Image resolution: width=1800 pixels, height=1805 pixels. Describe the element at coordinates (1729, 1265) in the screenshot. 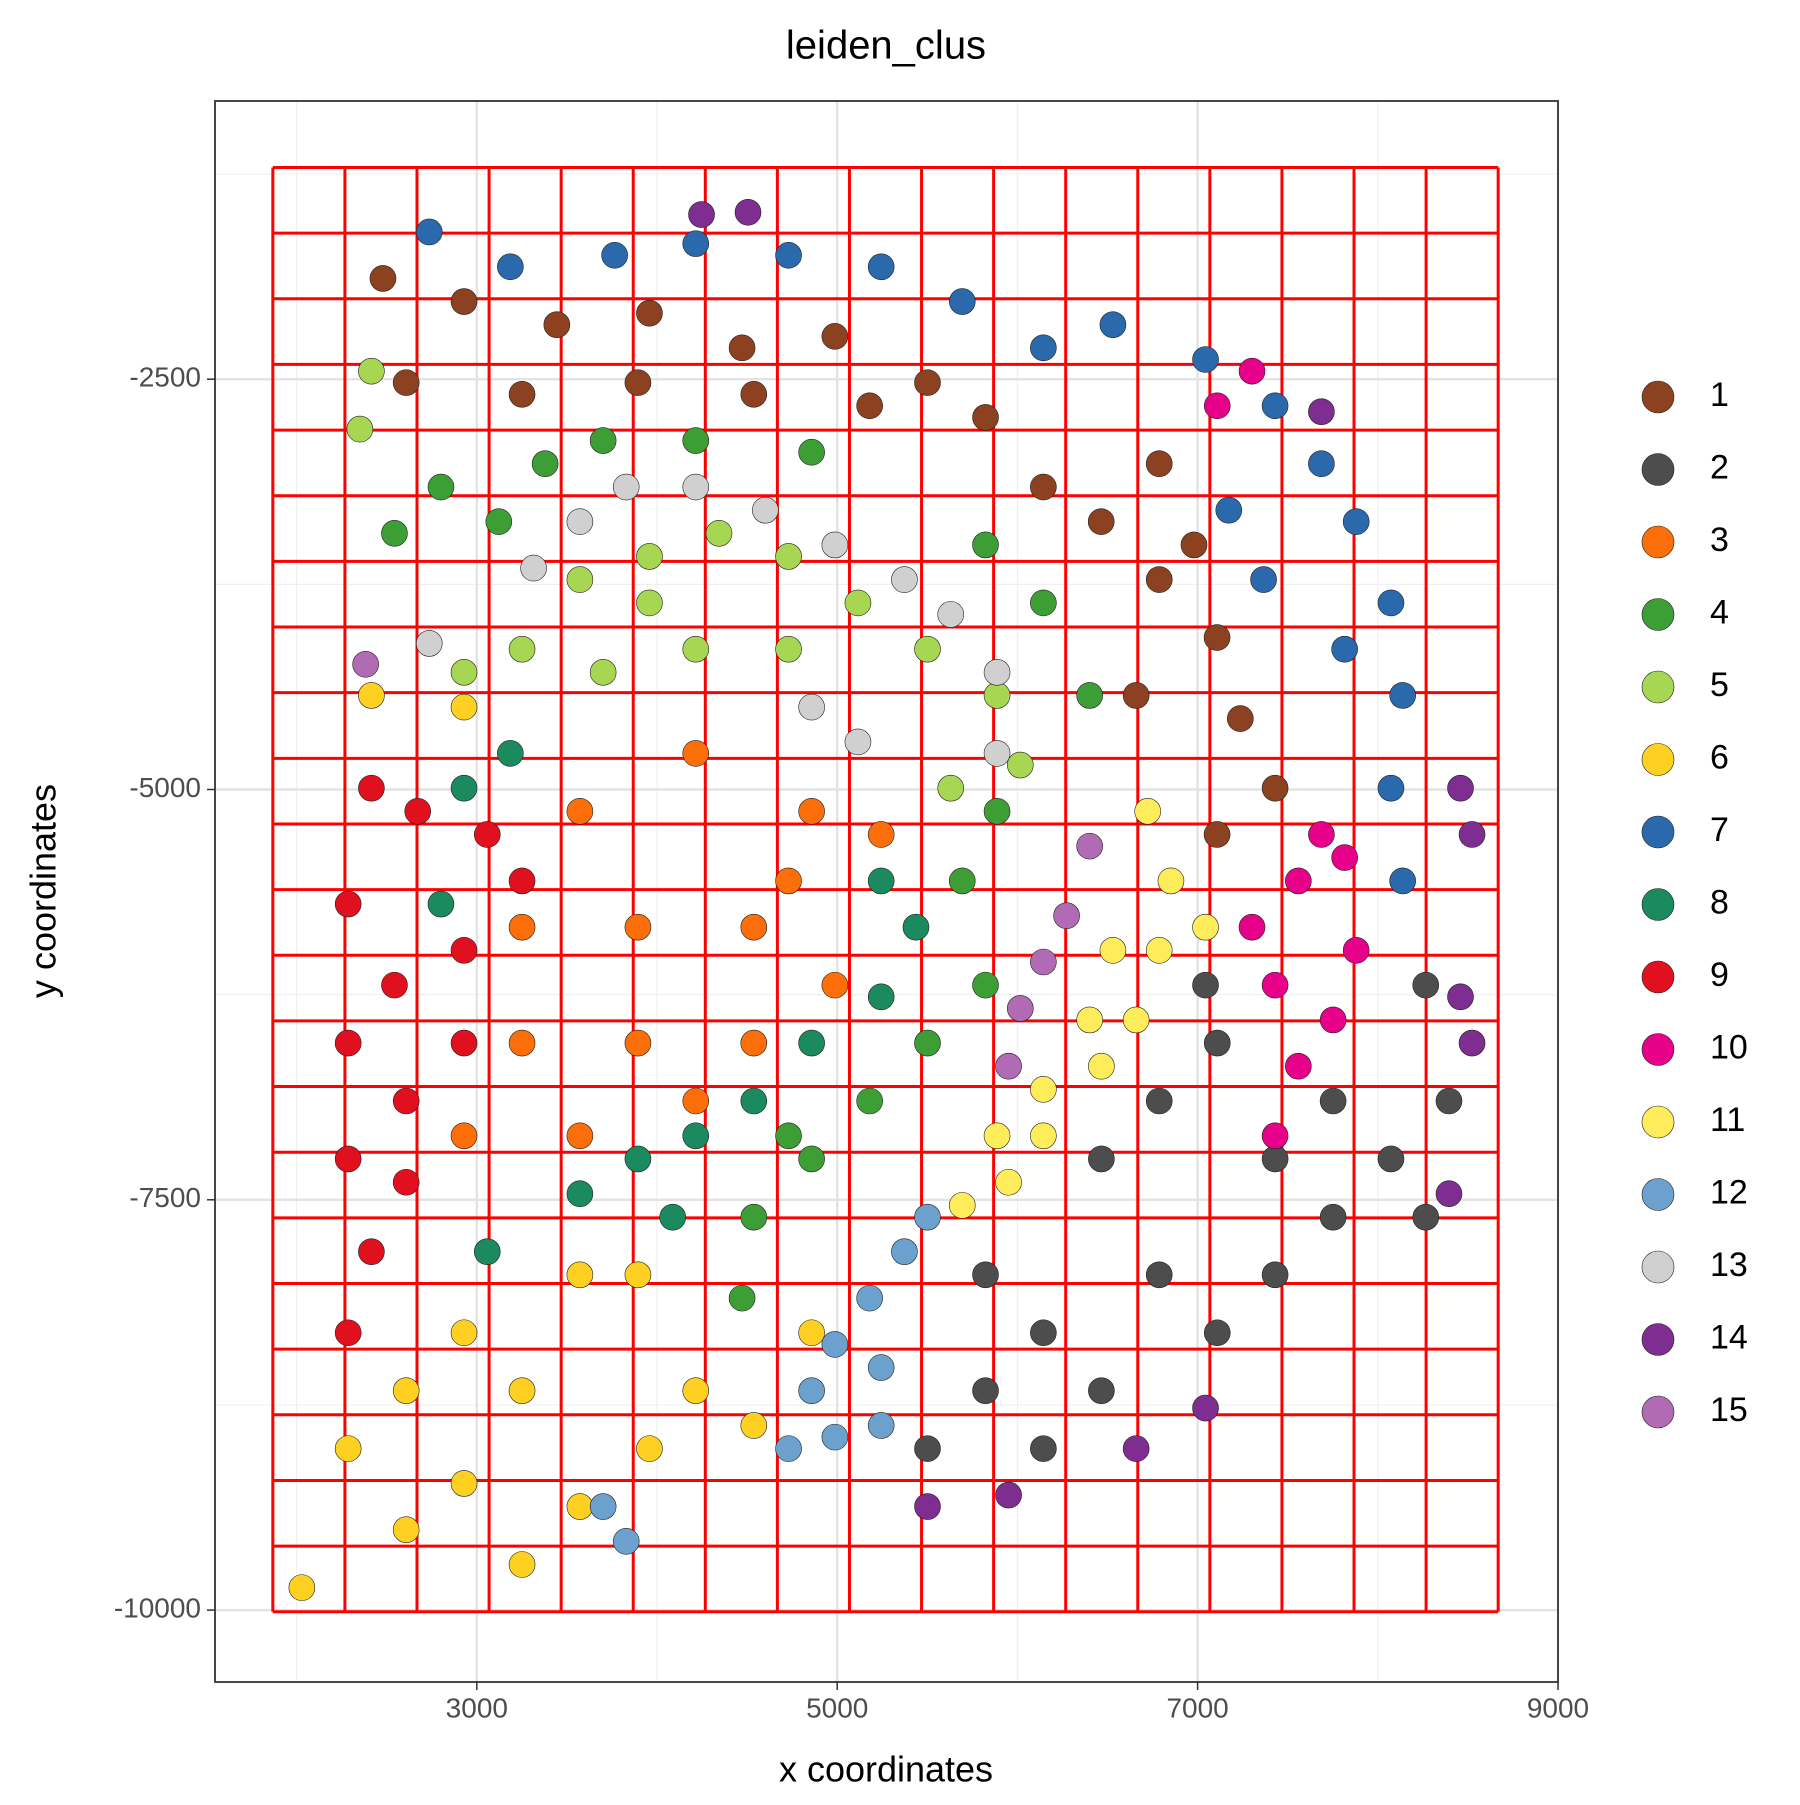

I see `legend-label: 13` at that location.